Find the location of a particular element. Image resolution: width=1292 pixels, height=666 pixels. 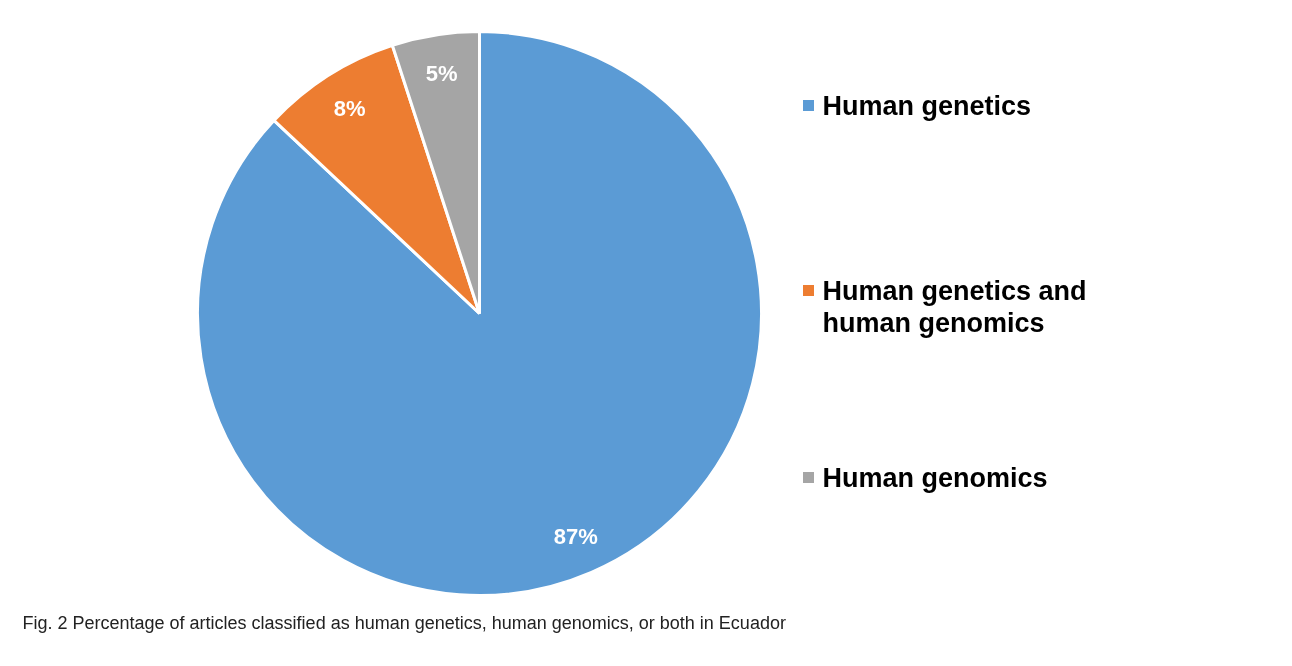

legend-label: Human genetics and human genomics is located at coordinates (954, 306).